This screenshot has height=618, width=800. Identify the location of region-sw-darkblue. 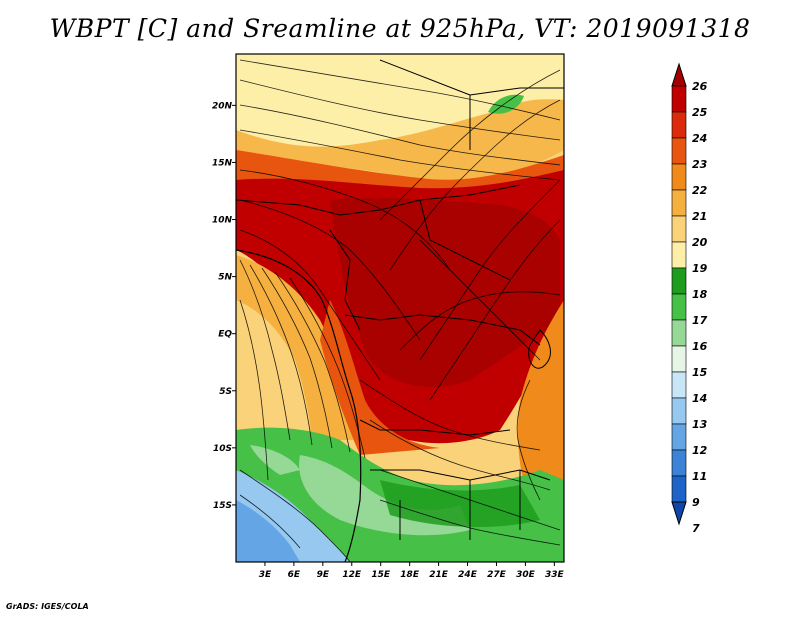
(268, 531).